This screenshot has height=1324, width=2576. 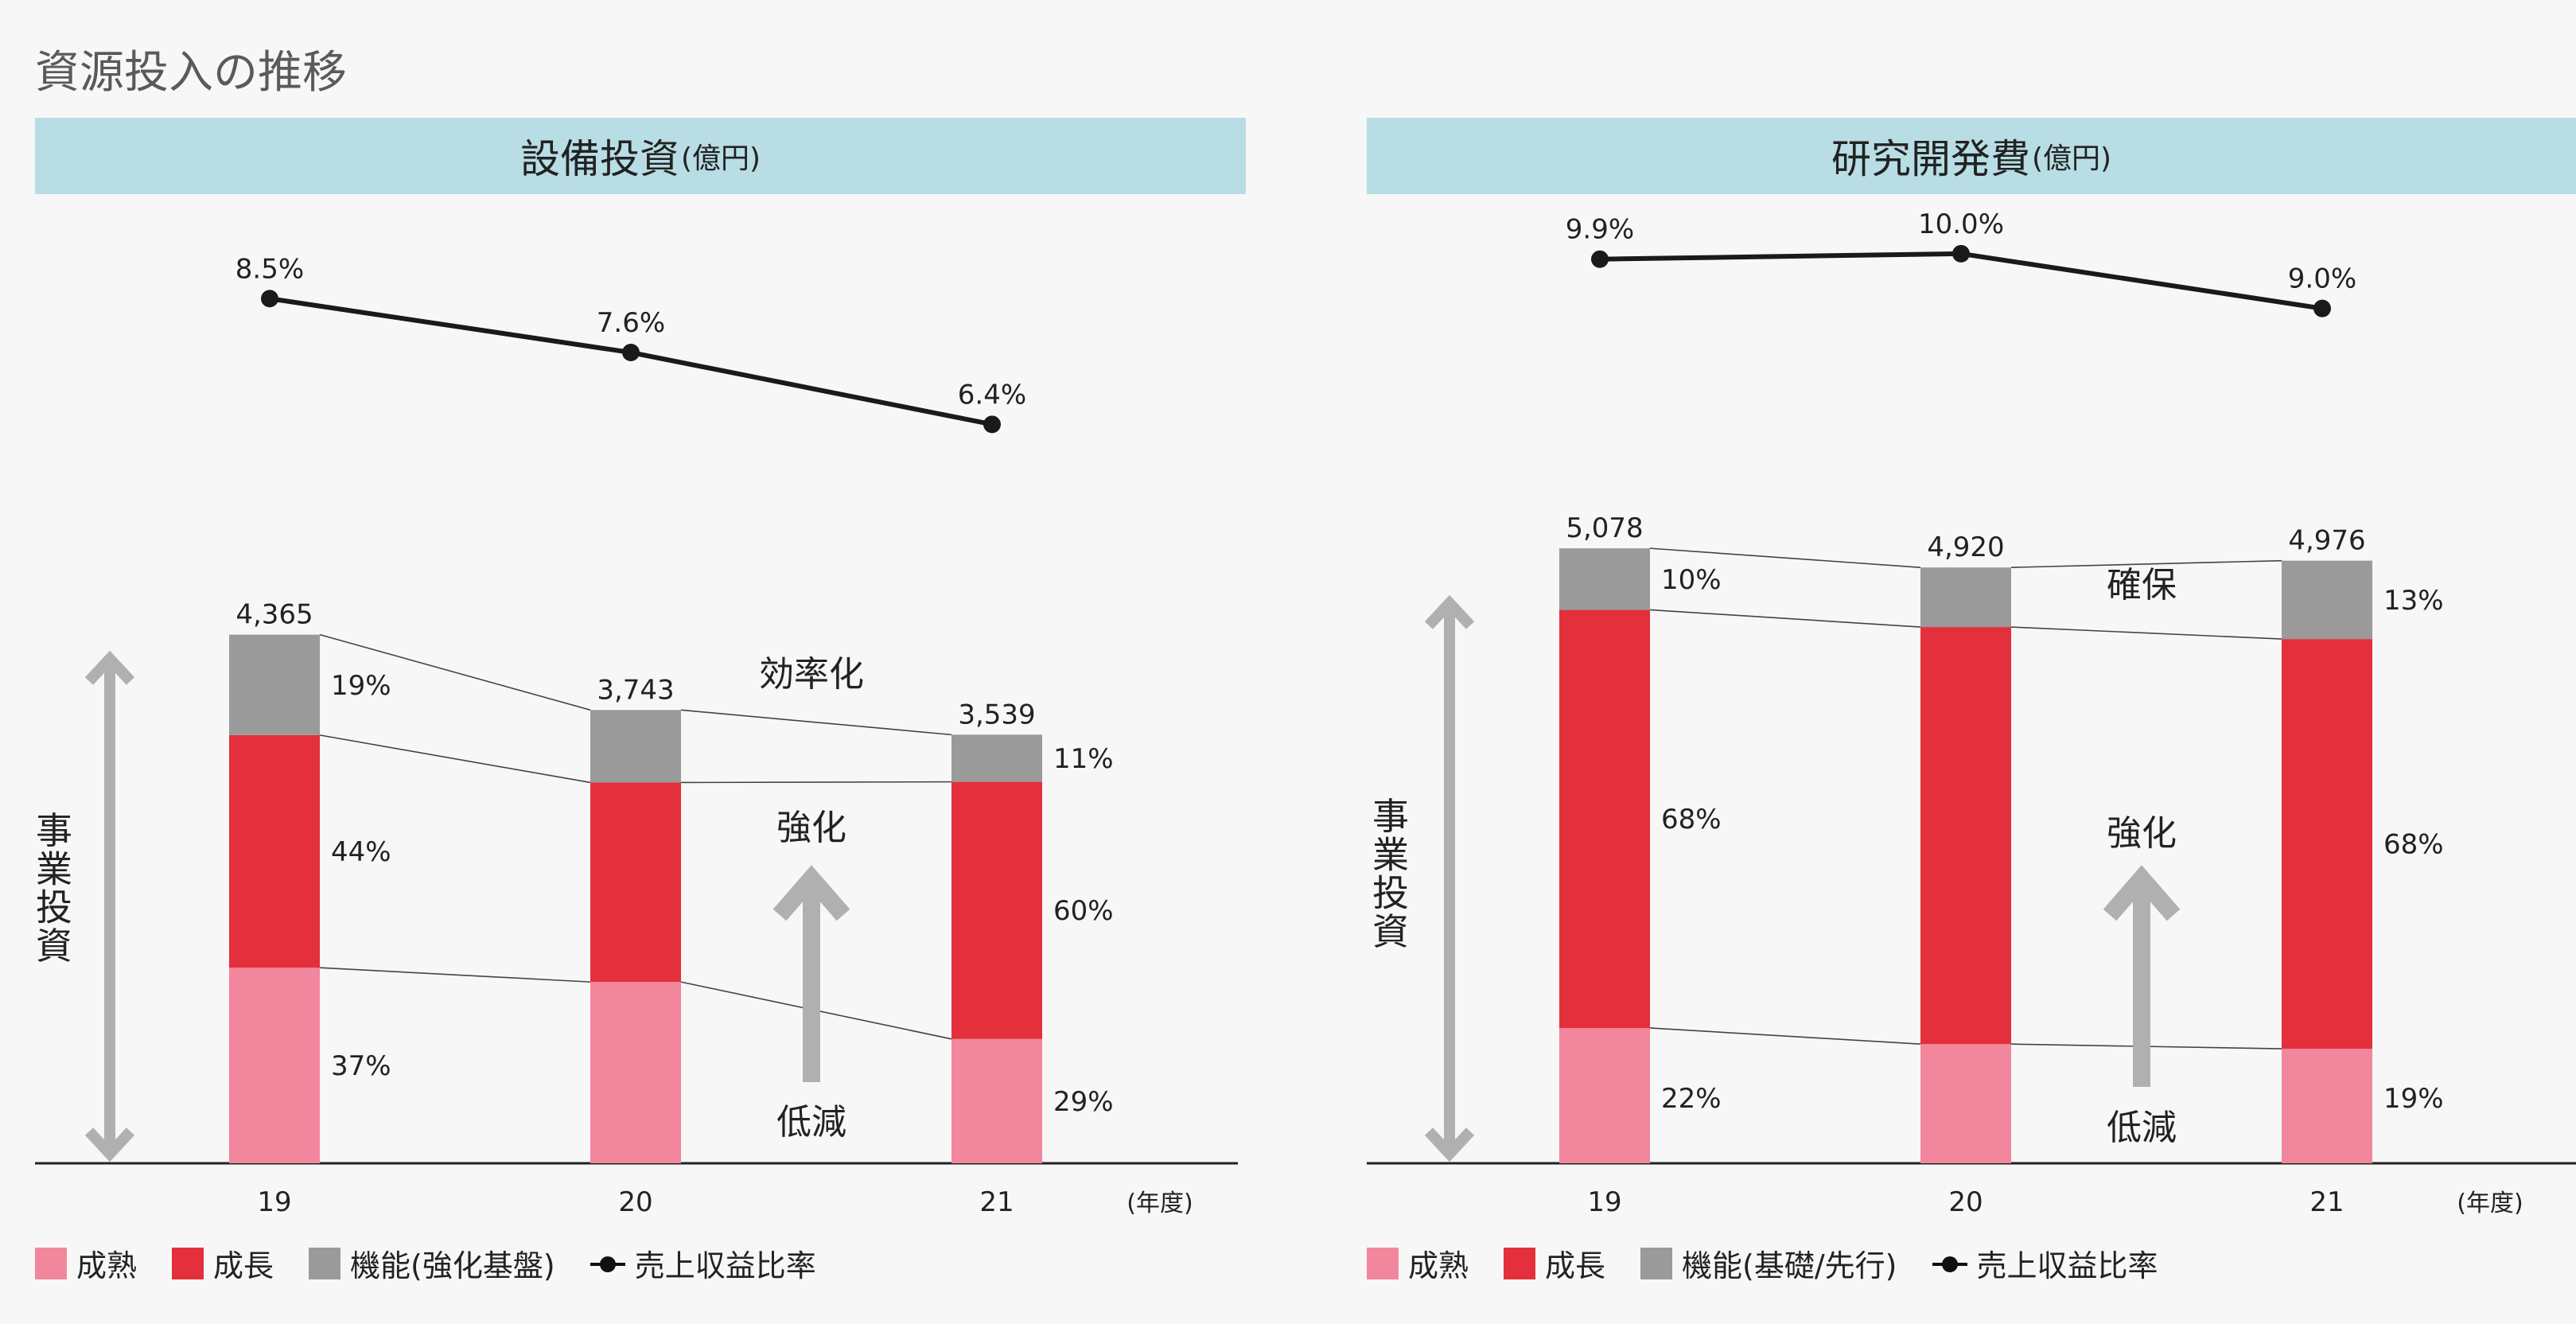 What do you see at coordinates (631, 323) in the screenshot?
I see `capex-ratio-label: 7.6%` at bounding box center [631, 323].